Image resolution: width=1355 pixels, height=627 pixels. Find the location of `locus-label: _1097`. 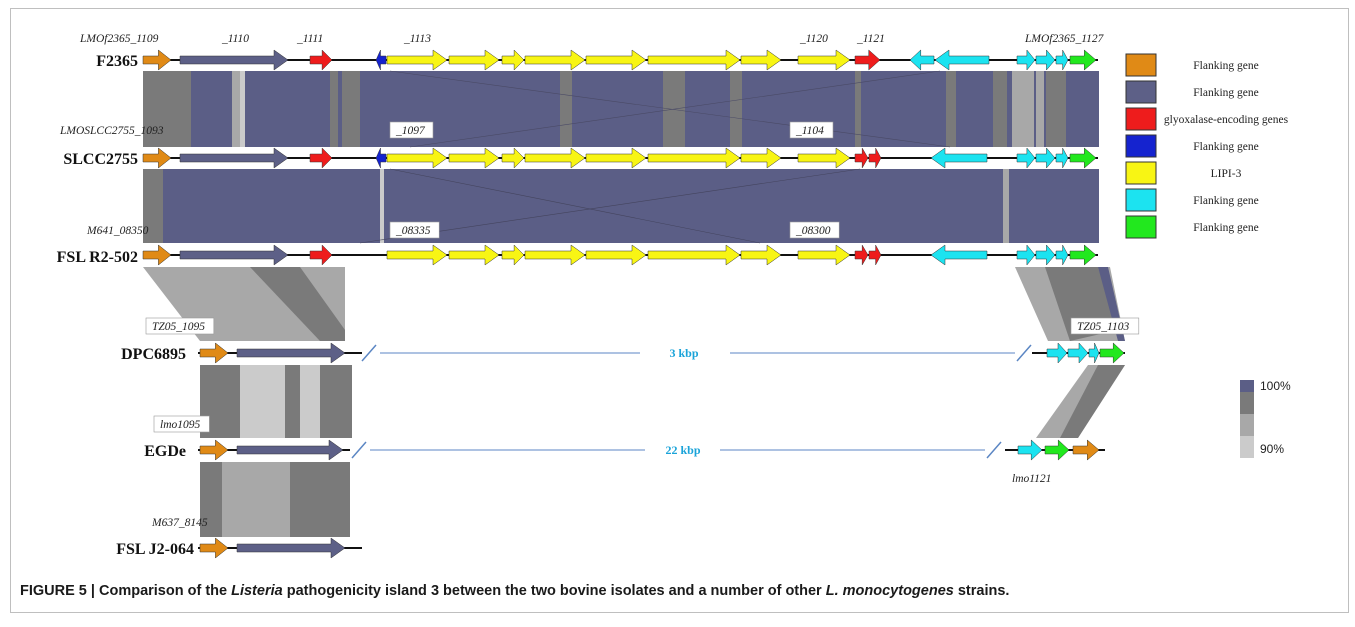

locus-label: _1097 is located at coordinates (410, 131).